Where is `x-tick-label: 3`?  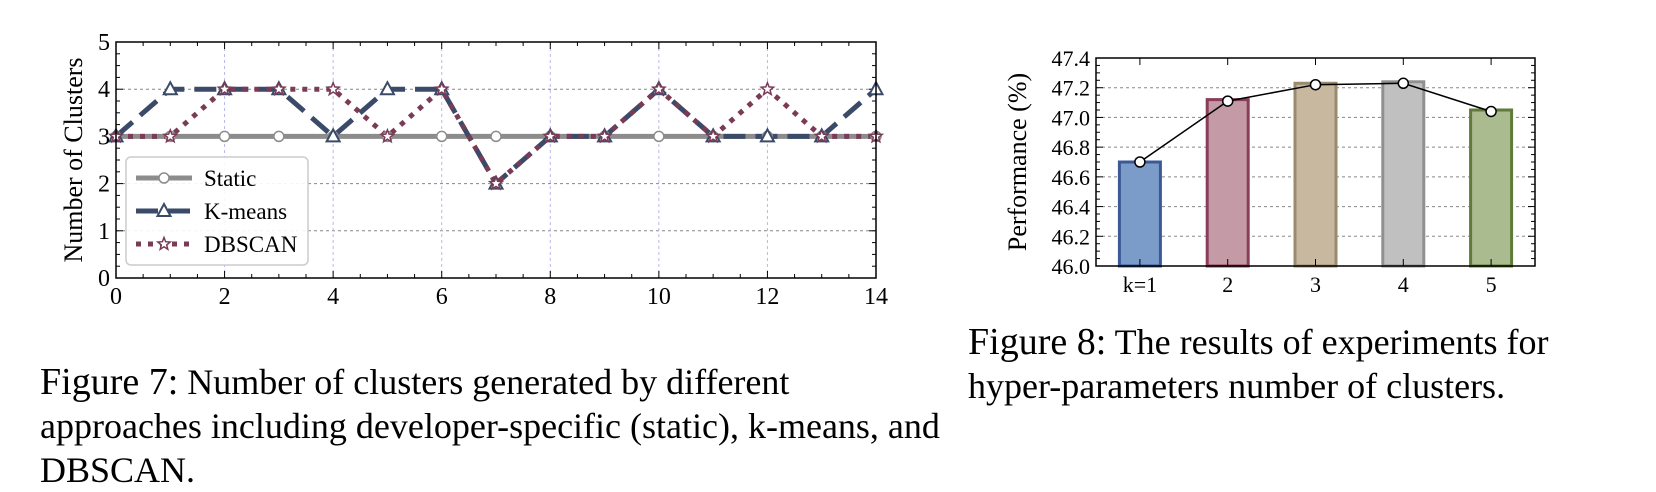
x-tick-label: 3 is located at coordinates (1315, 284).